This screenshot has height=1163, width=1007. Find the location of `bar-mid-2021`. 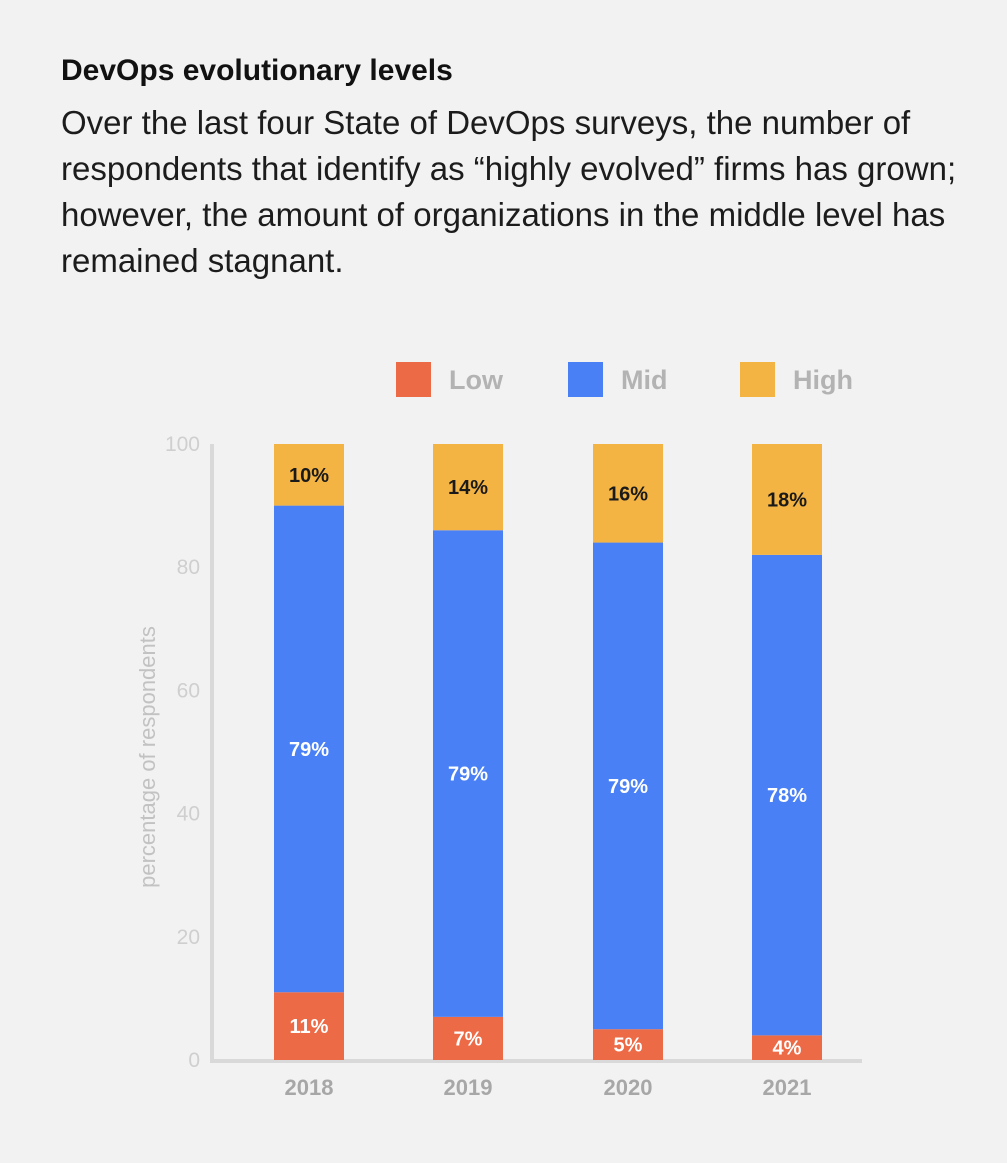

bar-mid-2021 is located at coordinates (787, 795).